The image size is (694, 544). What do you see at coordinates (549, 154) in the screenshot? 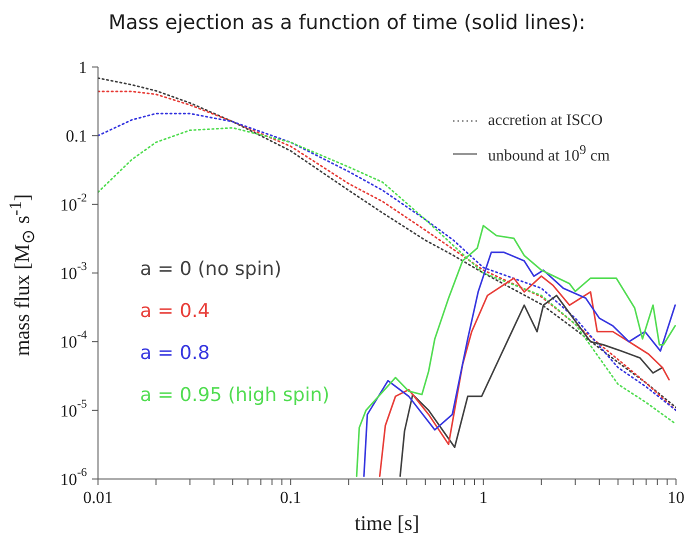
I see `annotation: unbound at 10$^{9}$ cm` at bounding box center [549, 154].